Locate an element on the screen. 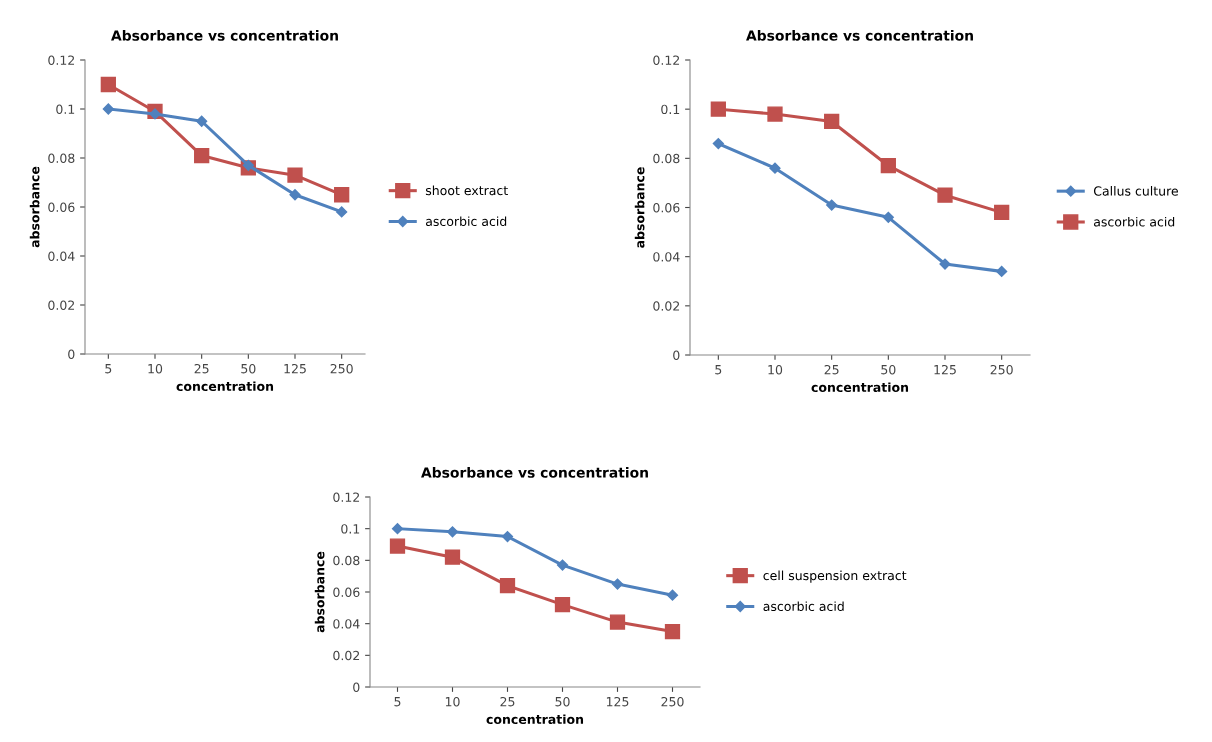 The height and width of the screenshot is (742, 1212). legend-label: Callus culture is located at coordinates (1135, 191).